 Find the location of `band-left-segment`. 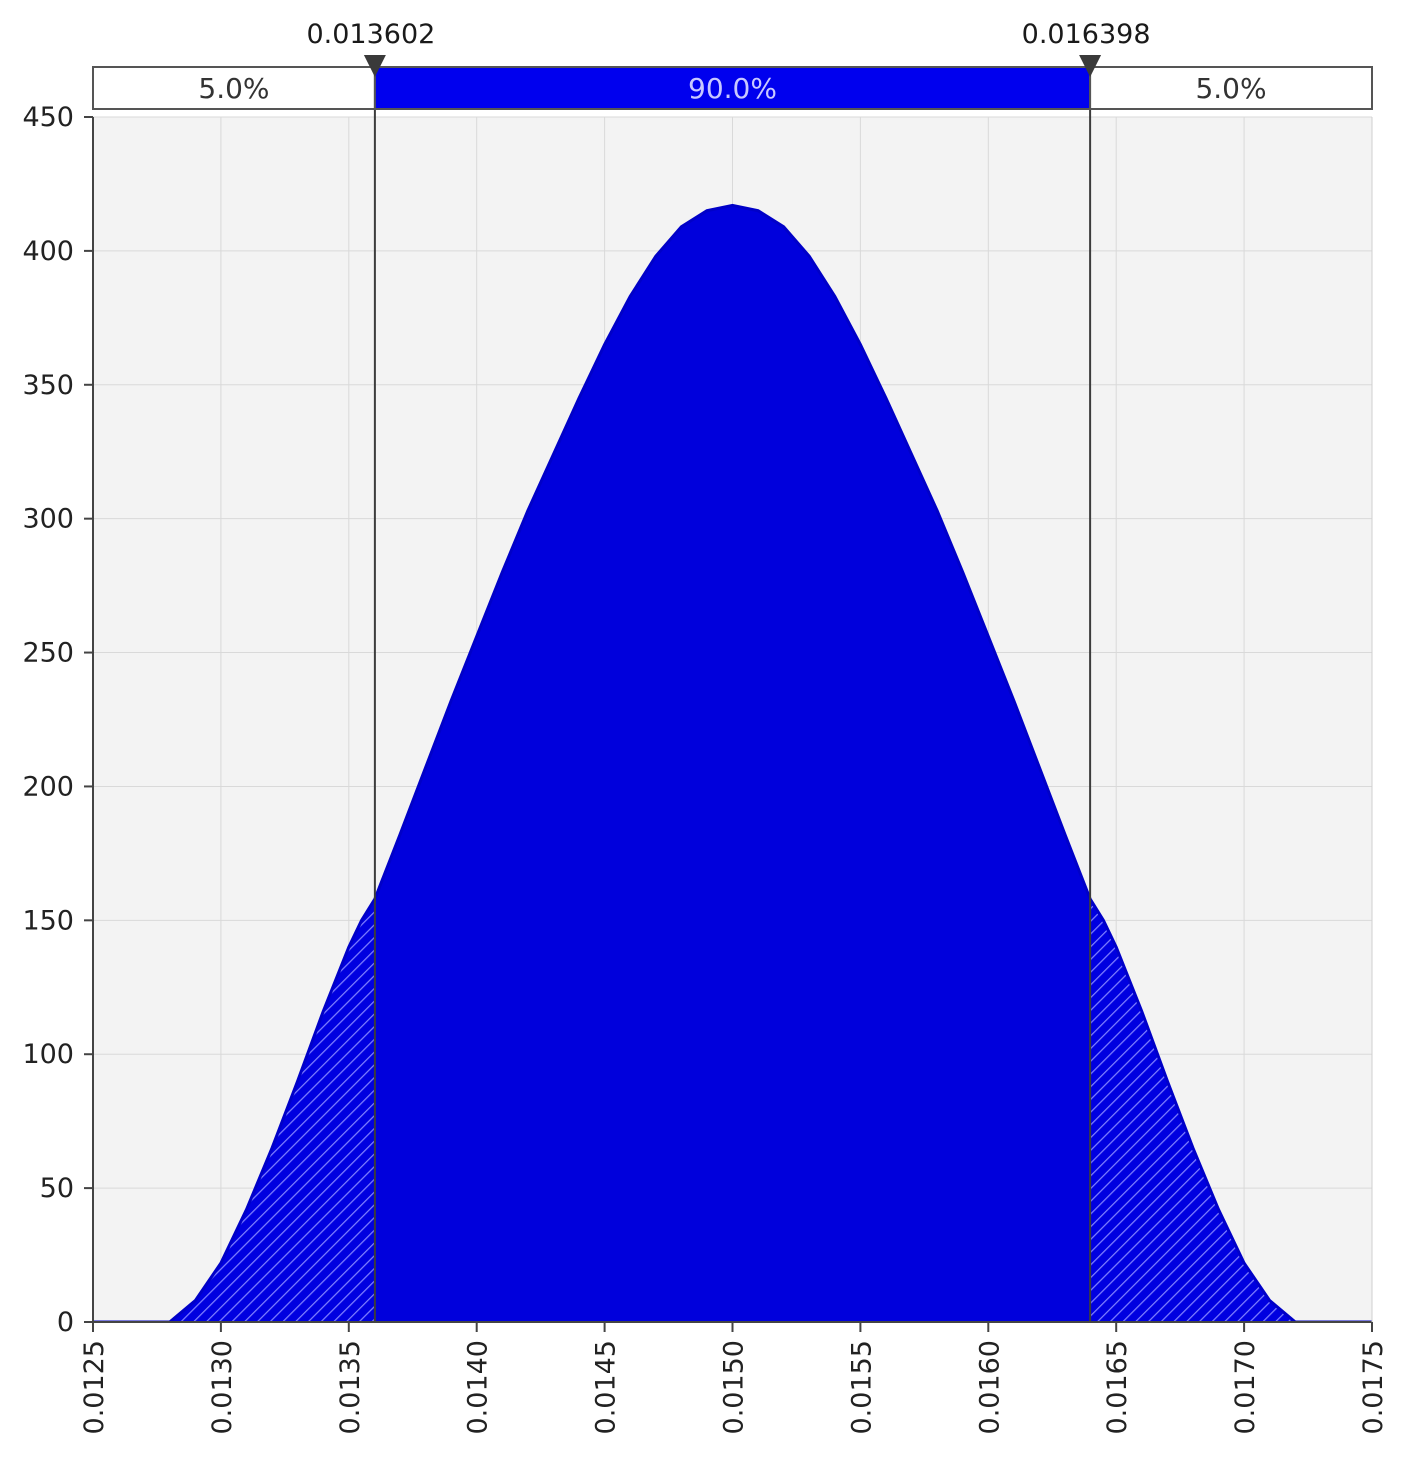

band-left-segment is located at coordinates (234, 88).